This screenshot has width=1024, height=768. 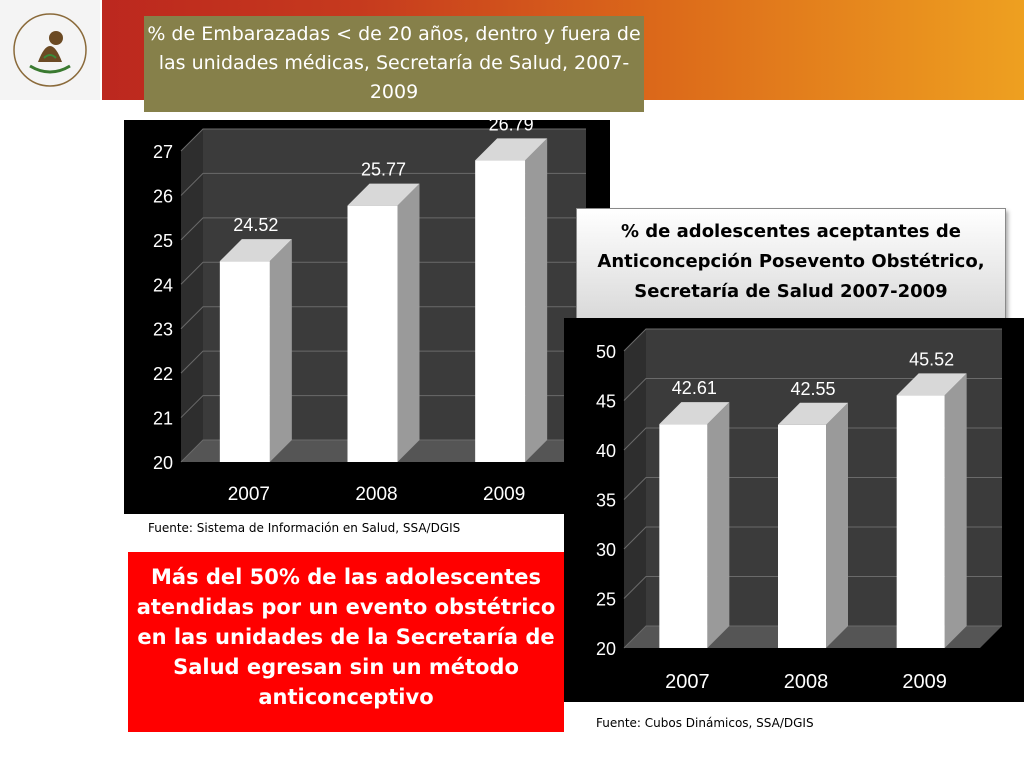 I want to click on data-label: 25.77, so click(x=383, y=170).